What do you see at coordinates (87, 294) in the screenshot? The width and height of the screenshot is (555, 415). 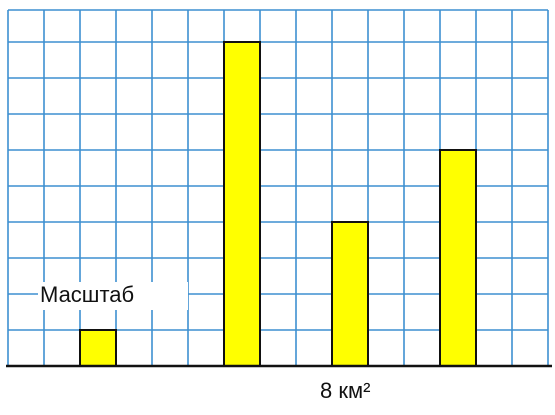 I see `scale-label: Масштаб` at bounding box center [87, 294].